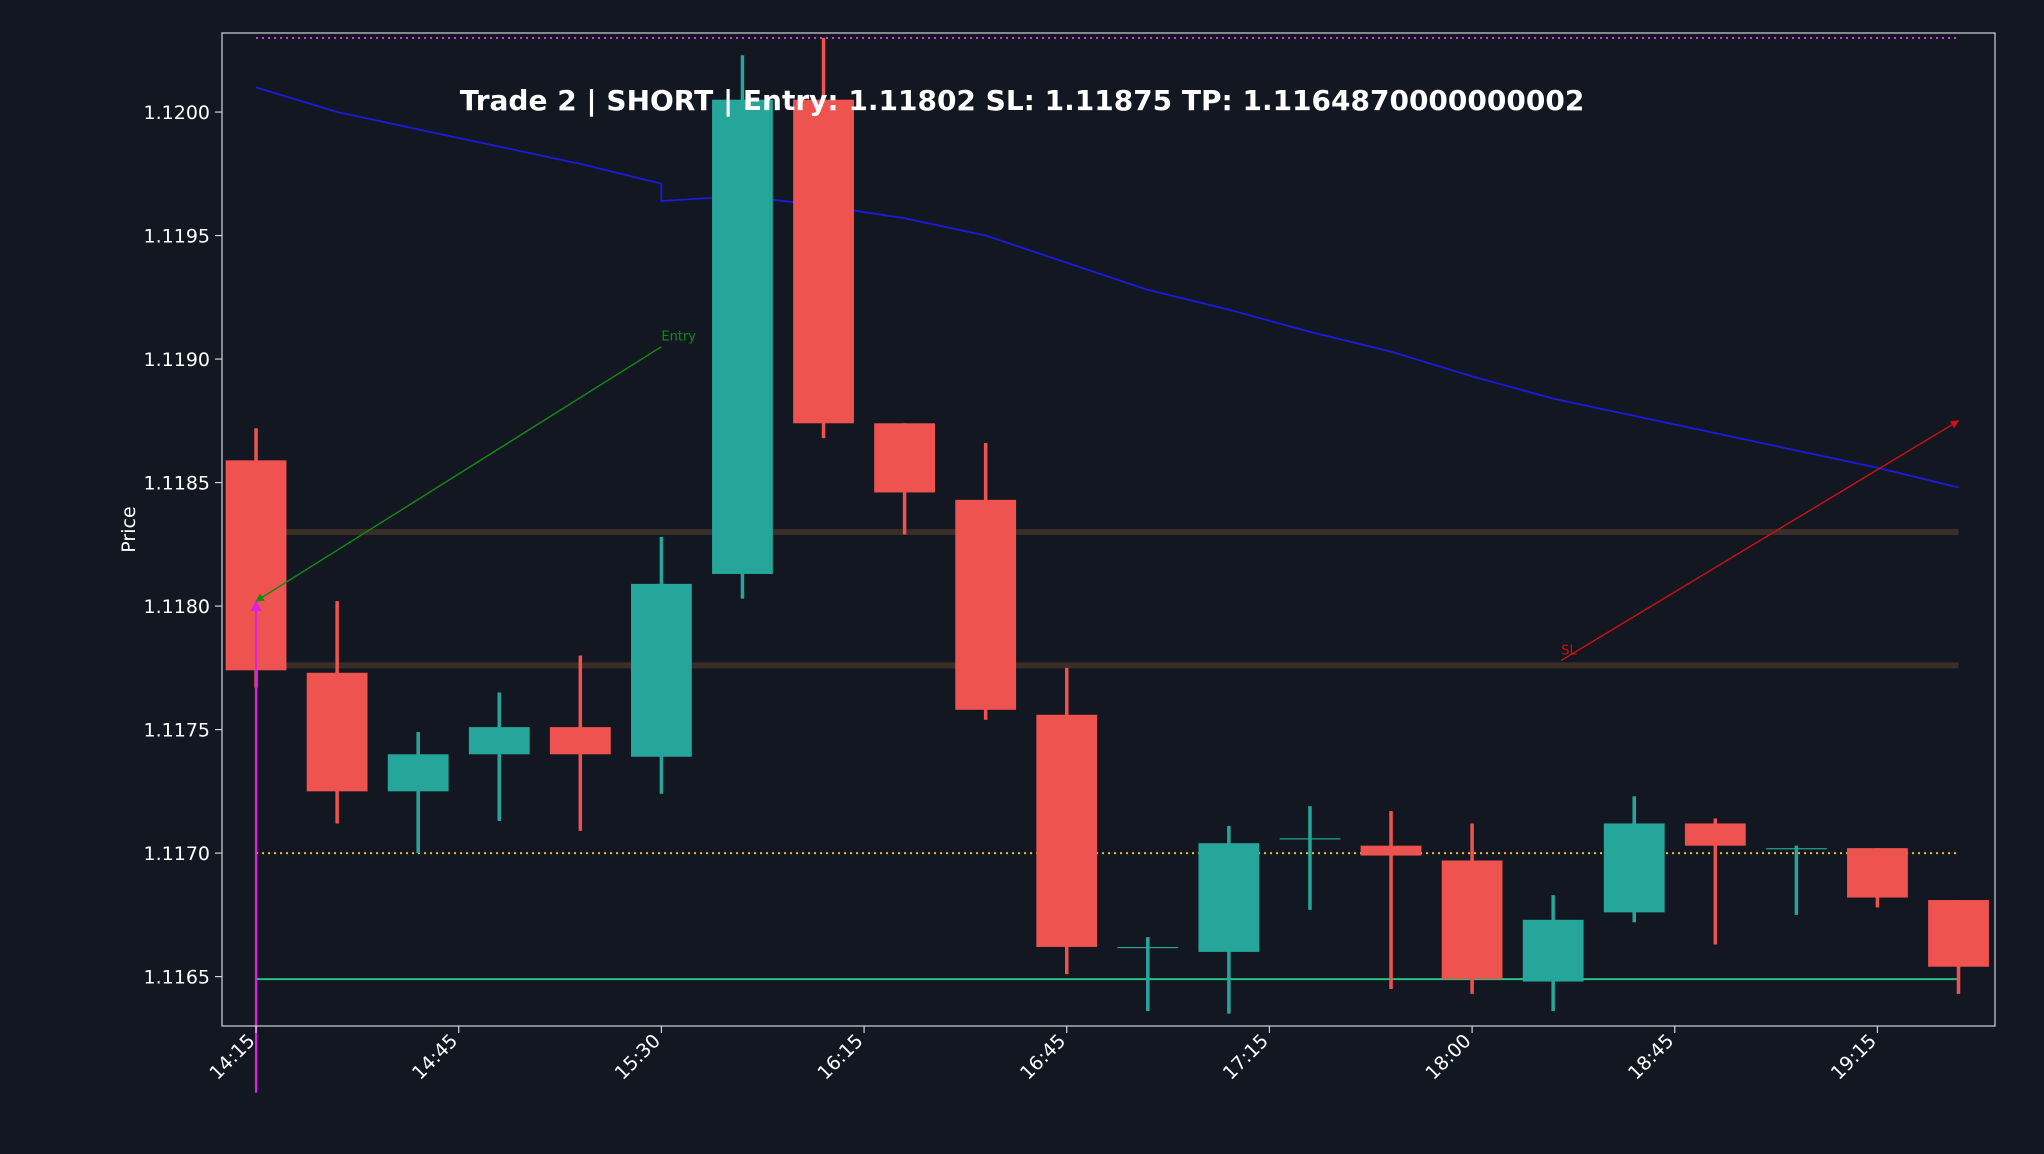 The image size is (2044, 1154). Describe the element at coordinates (177, 237) in the screenshot. I see `y-tick-label: 1.1195` at that location.